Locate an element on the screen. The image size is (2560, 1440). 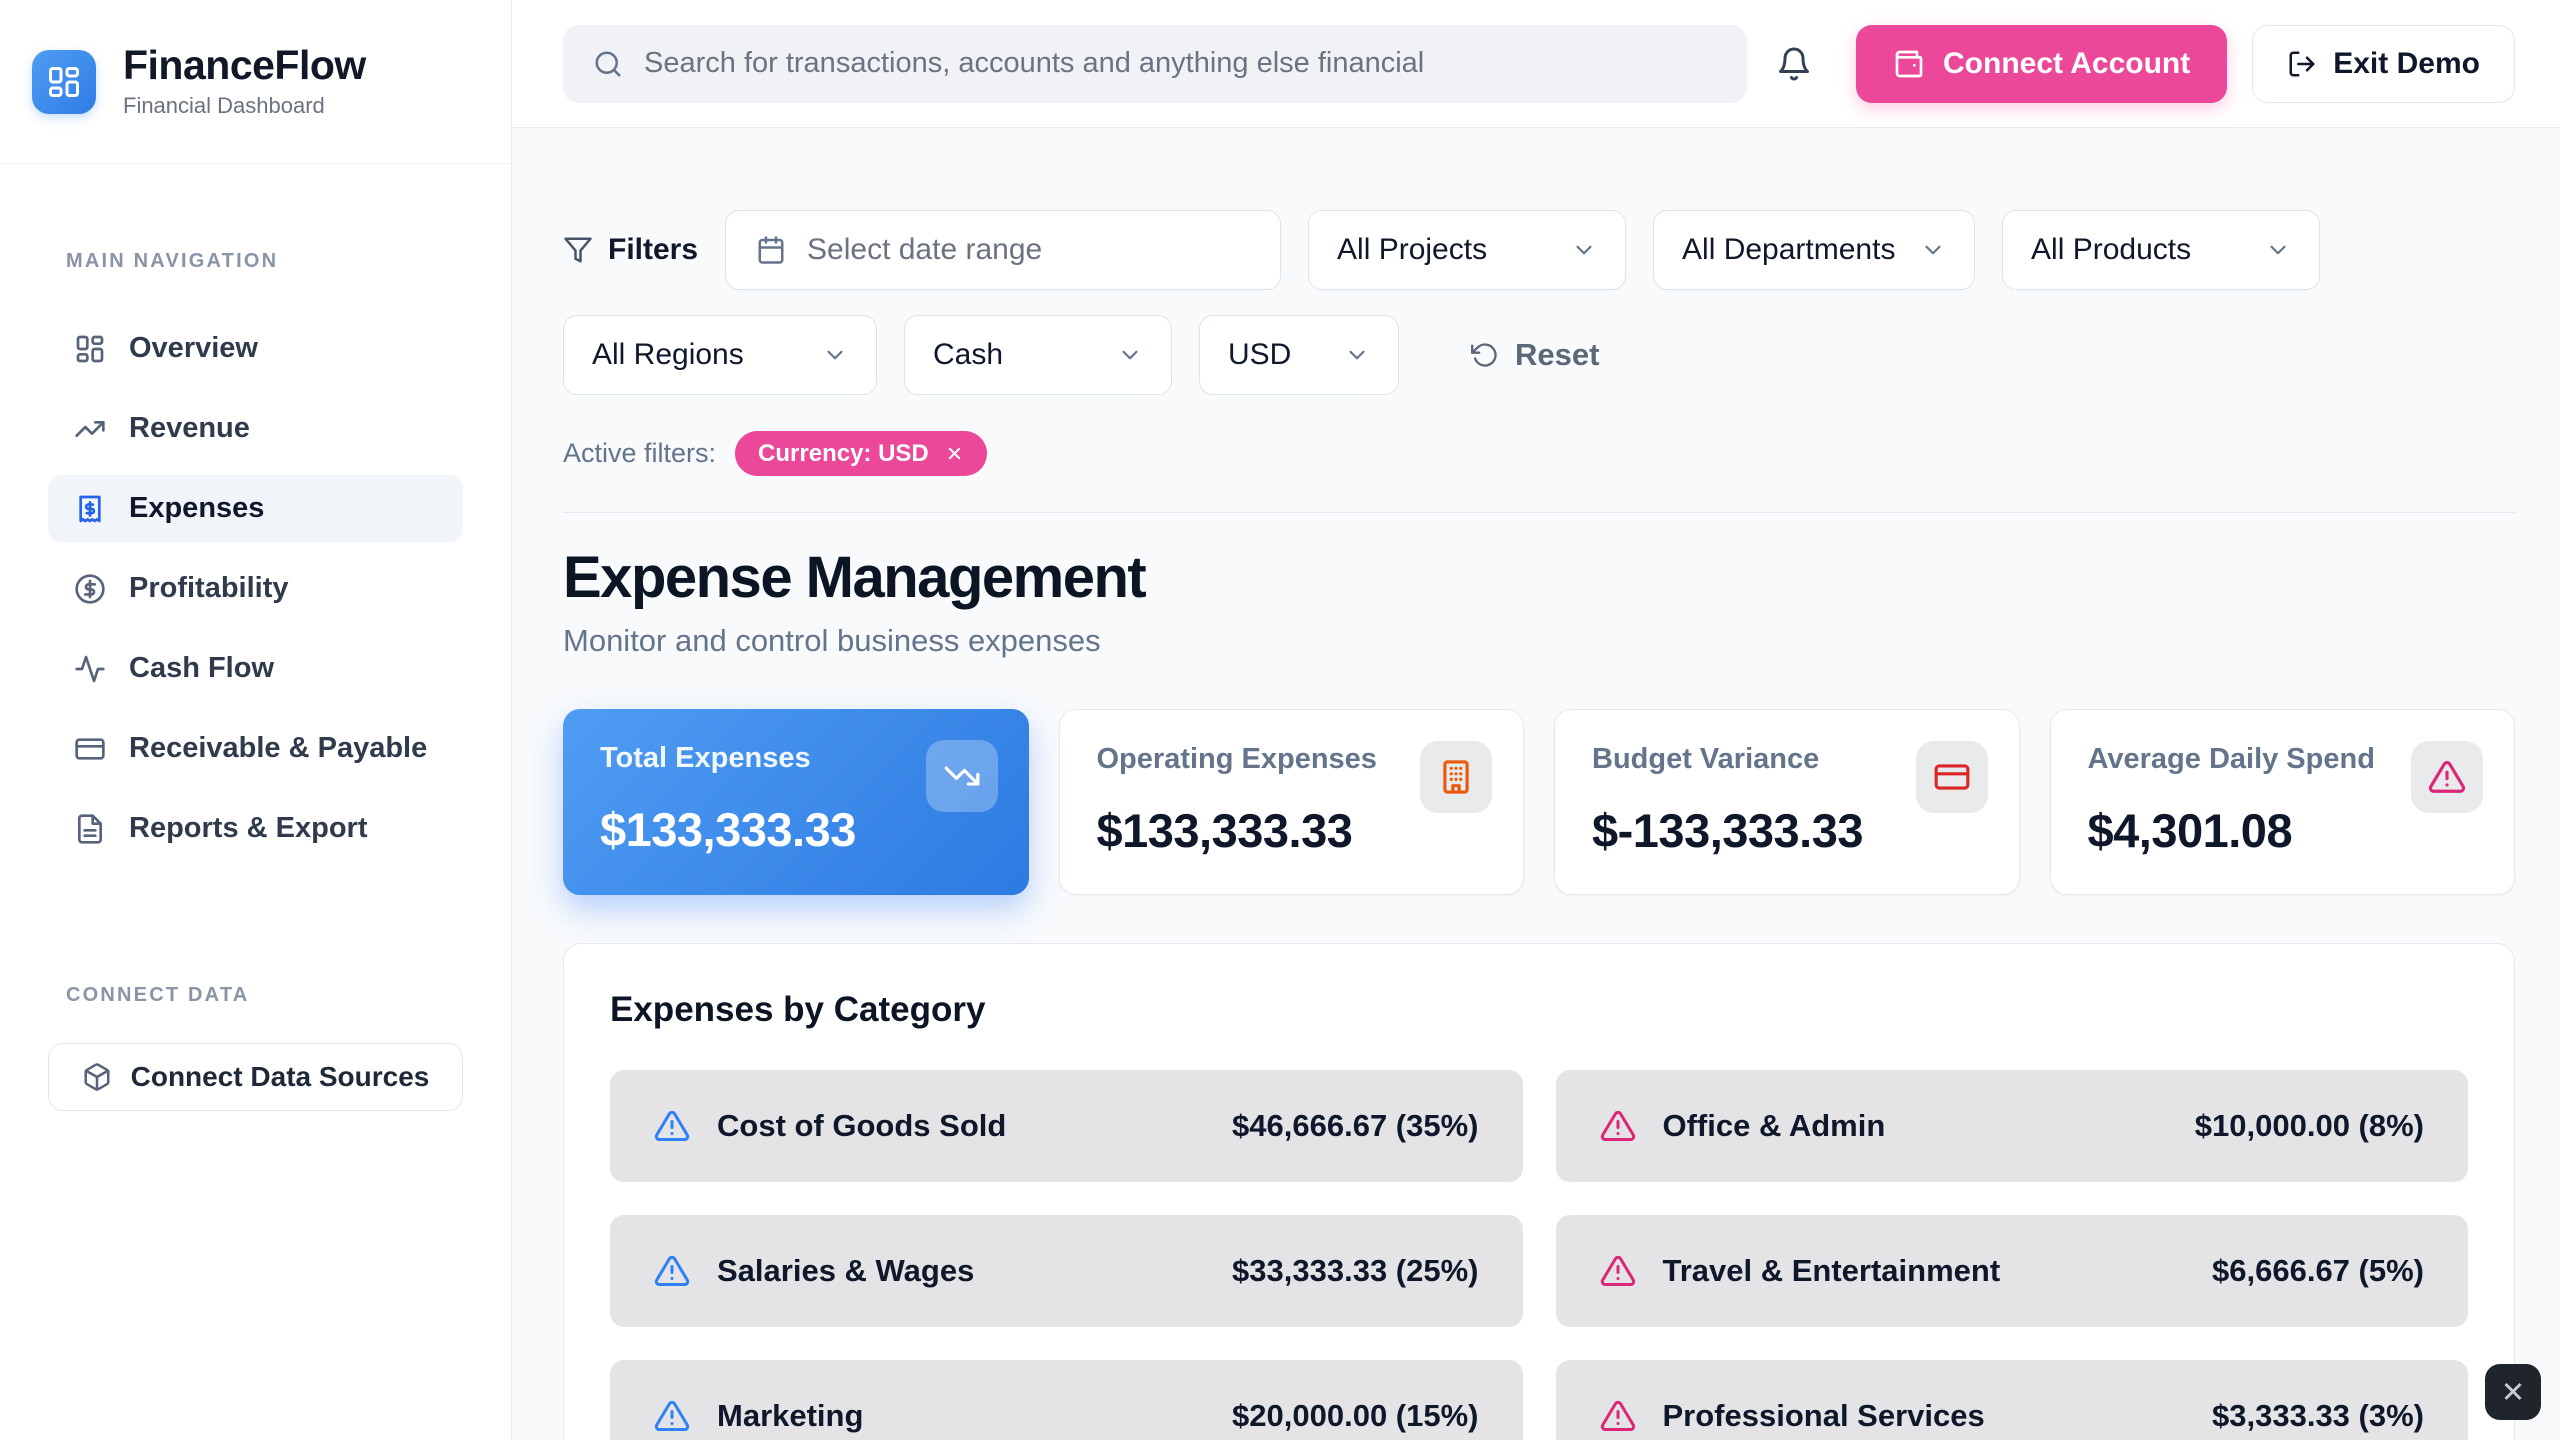
global-search is located at coordinates (1155, 63).